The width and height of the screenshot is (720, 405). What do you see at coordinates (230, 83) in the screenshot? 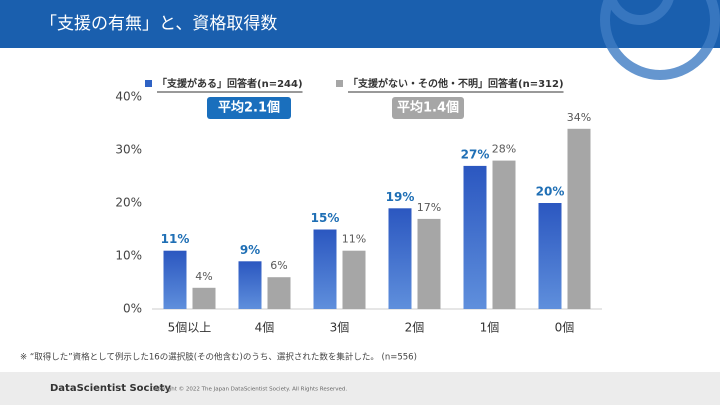
I see `legend-label: 「支援がある」回答者(n=244)` at bounding box center [230, 83].